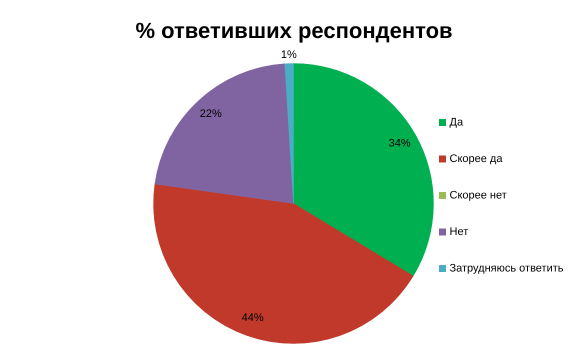 This screenshot has width=587, height=348. I want to click on legend-label: Нет, so click(459, 232).